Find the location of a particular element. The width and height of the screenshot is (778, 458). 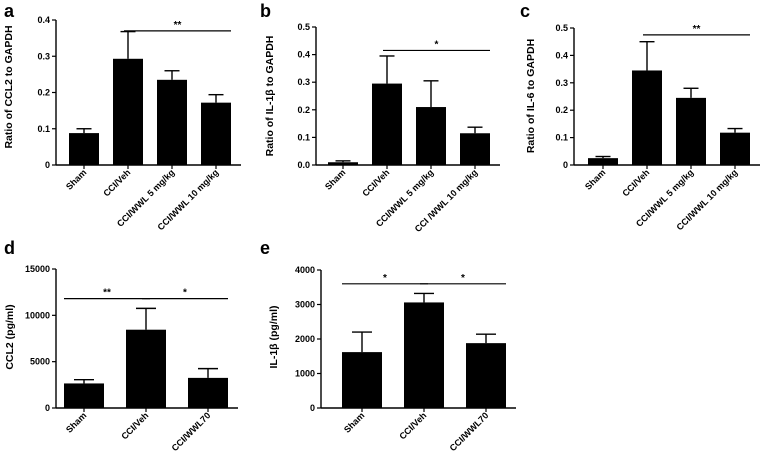

panel-c-y-tick-label: 0.2 is located at coordinates (561, 110).